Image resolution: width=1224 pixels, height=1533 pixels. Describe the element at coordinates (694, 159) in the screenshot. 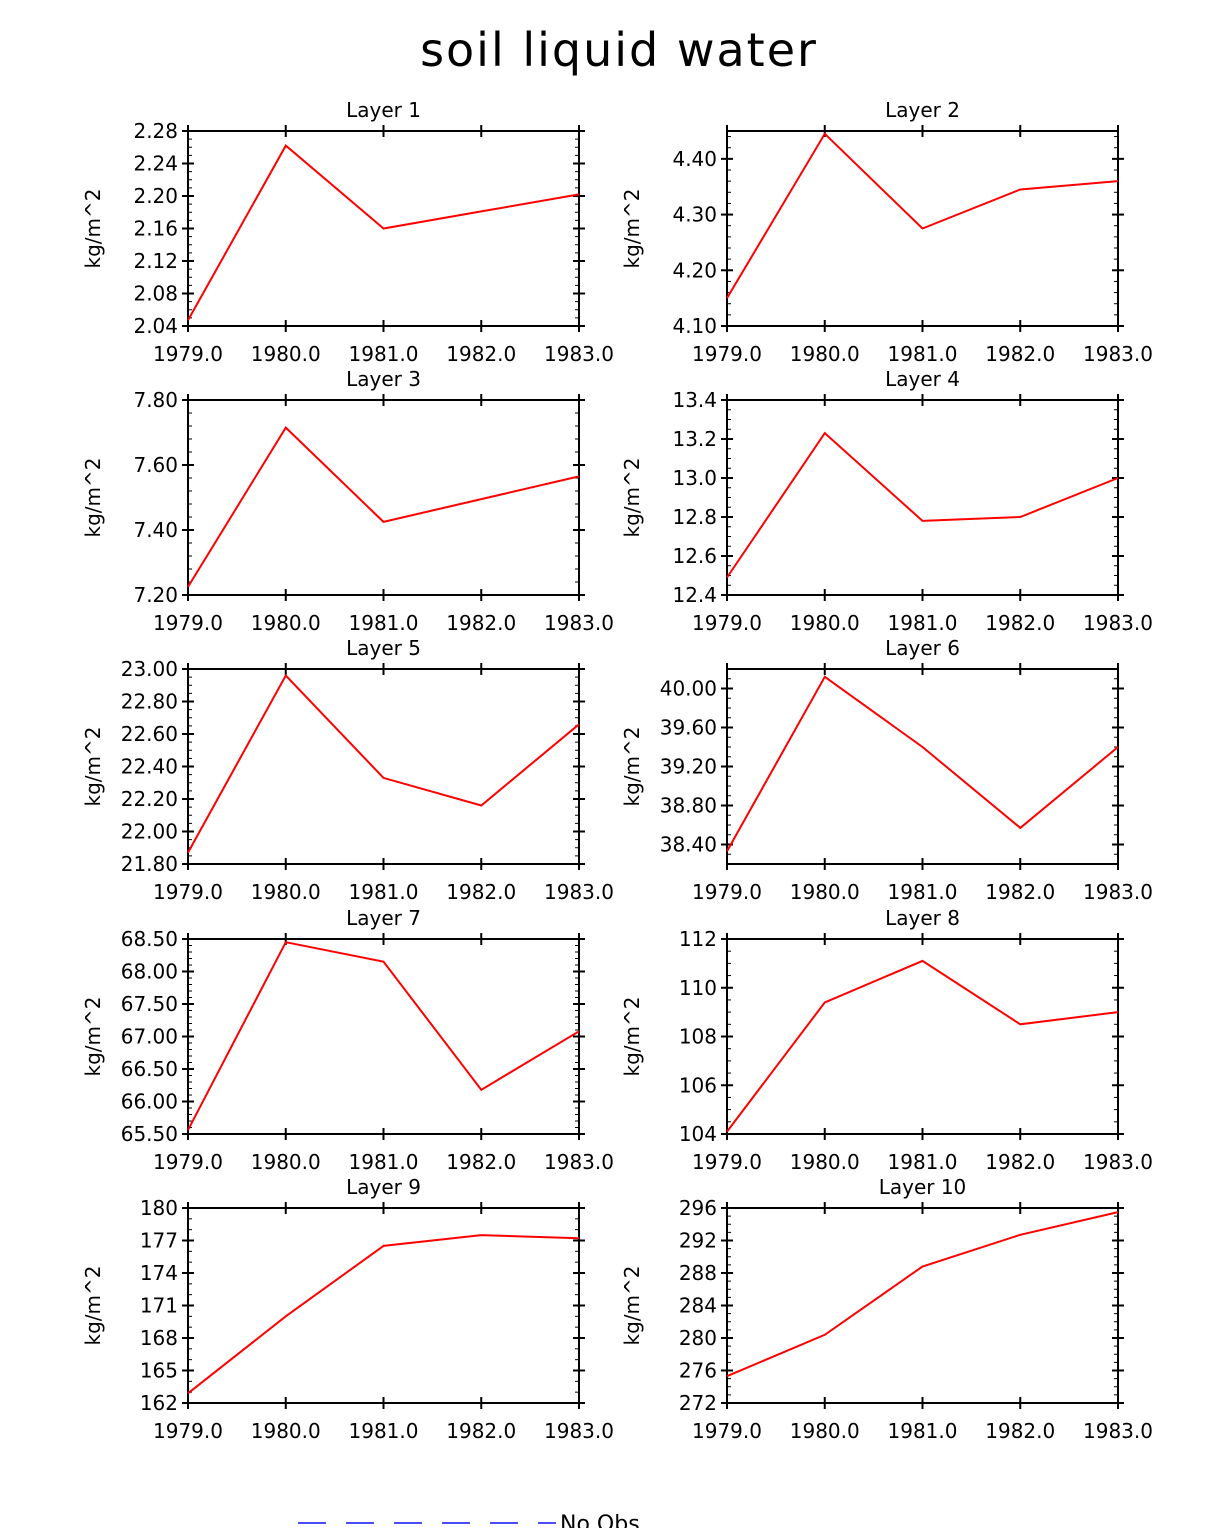

I see `y-tick-label: 4.40` at that location.